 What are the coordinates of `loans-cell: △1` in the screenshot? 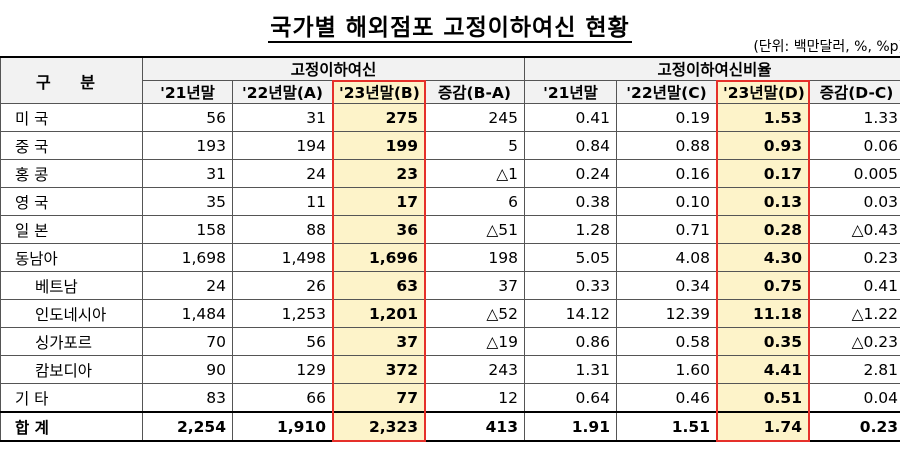 It's located at (474, 173).